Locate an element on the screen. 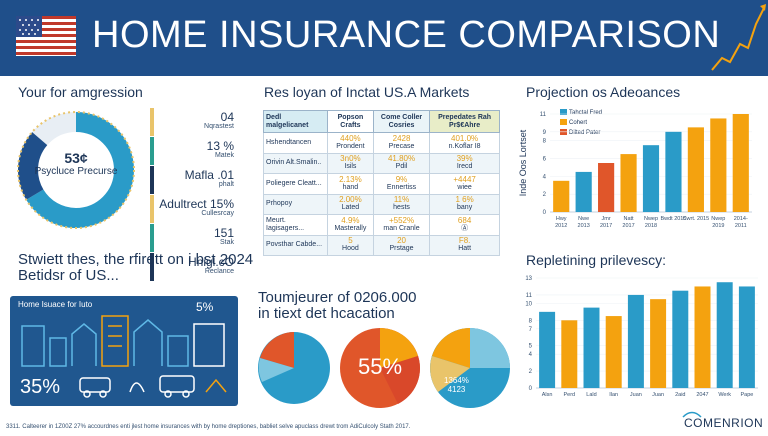  table-cell: 2428 Precase is located at coordinates (401, 143).